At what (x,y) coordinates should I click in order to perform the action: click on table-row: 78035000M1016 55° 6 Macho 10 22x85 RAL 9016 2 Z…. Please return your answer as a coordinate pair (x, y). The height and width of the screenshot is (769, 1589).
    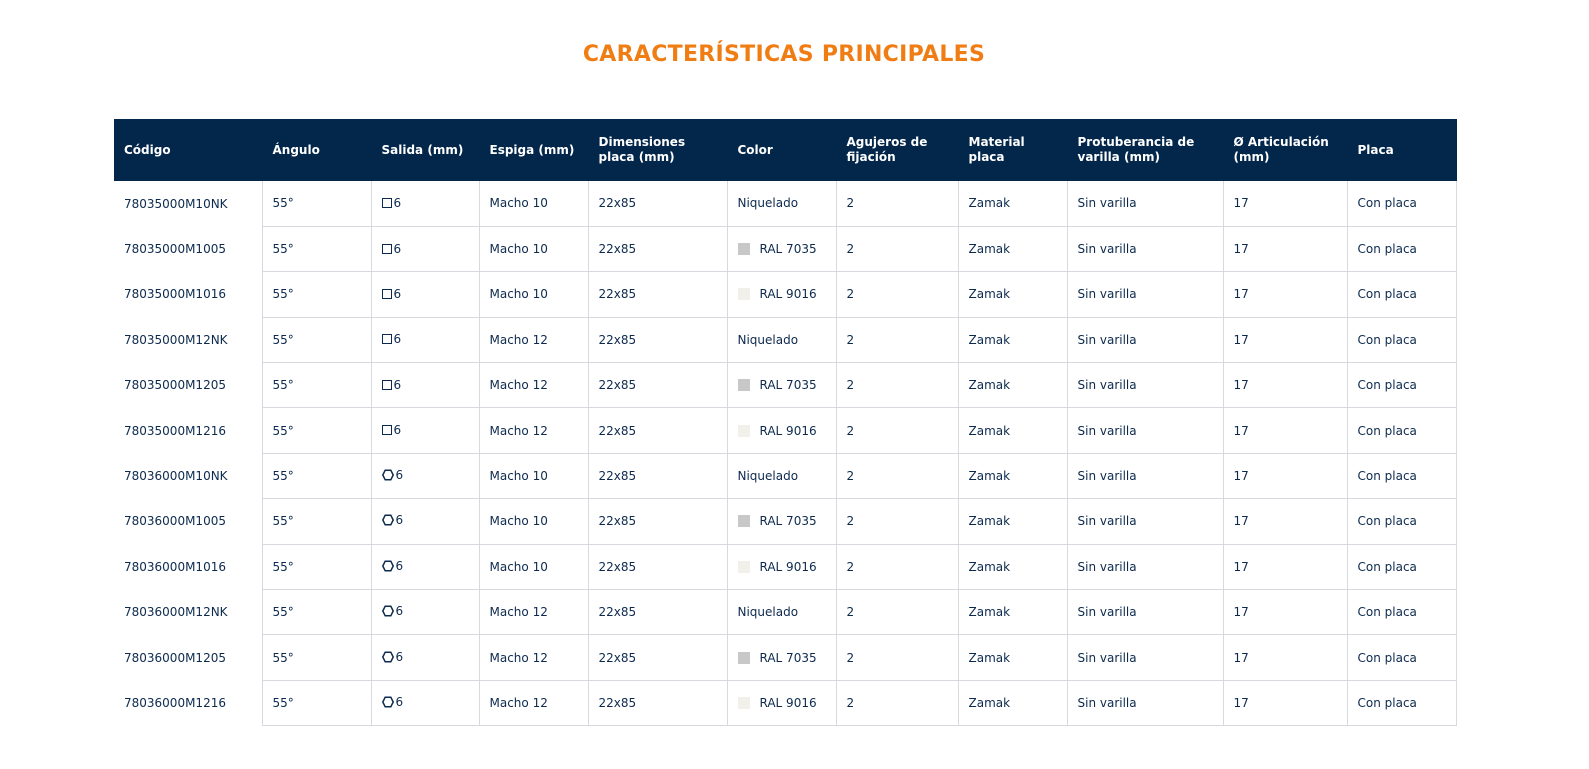
    Looking at the image, I should click on (785, 294).